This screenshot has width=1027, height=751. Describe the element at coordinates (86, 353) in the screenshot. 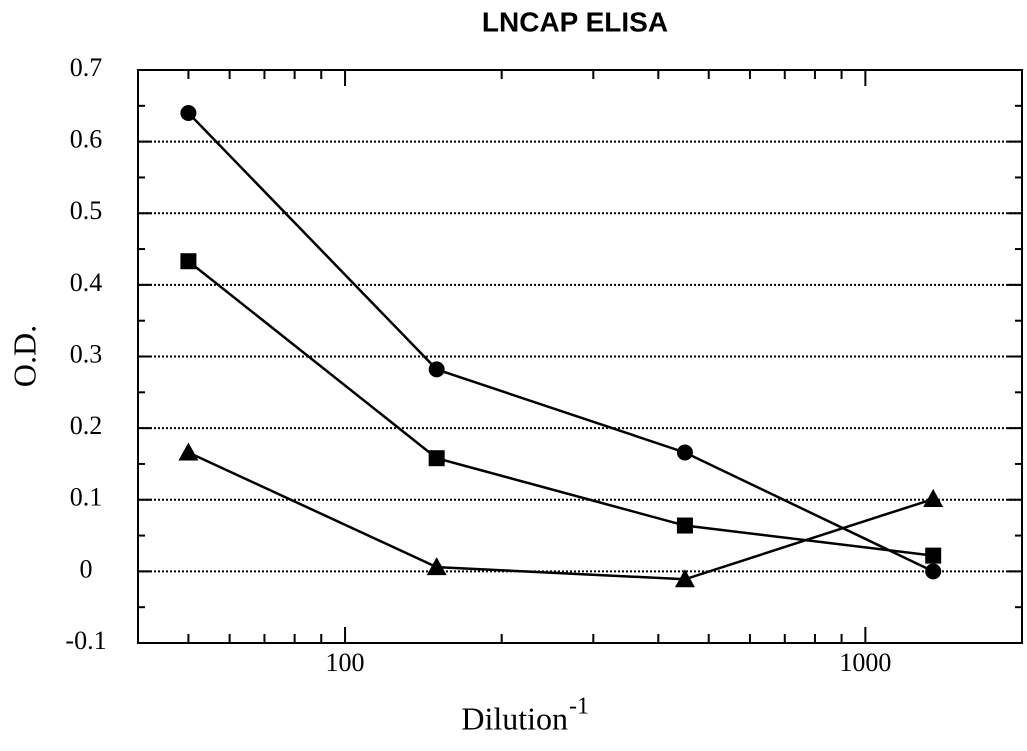

I see `y-tick-label: 0.3` at that location.